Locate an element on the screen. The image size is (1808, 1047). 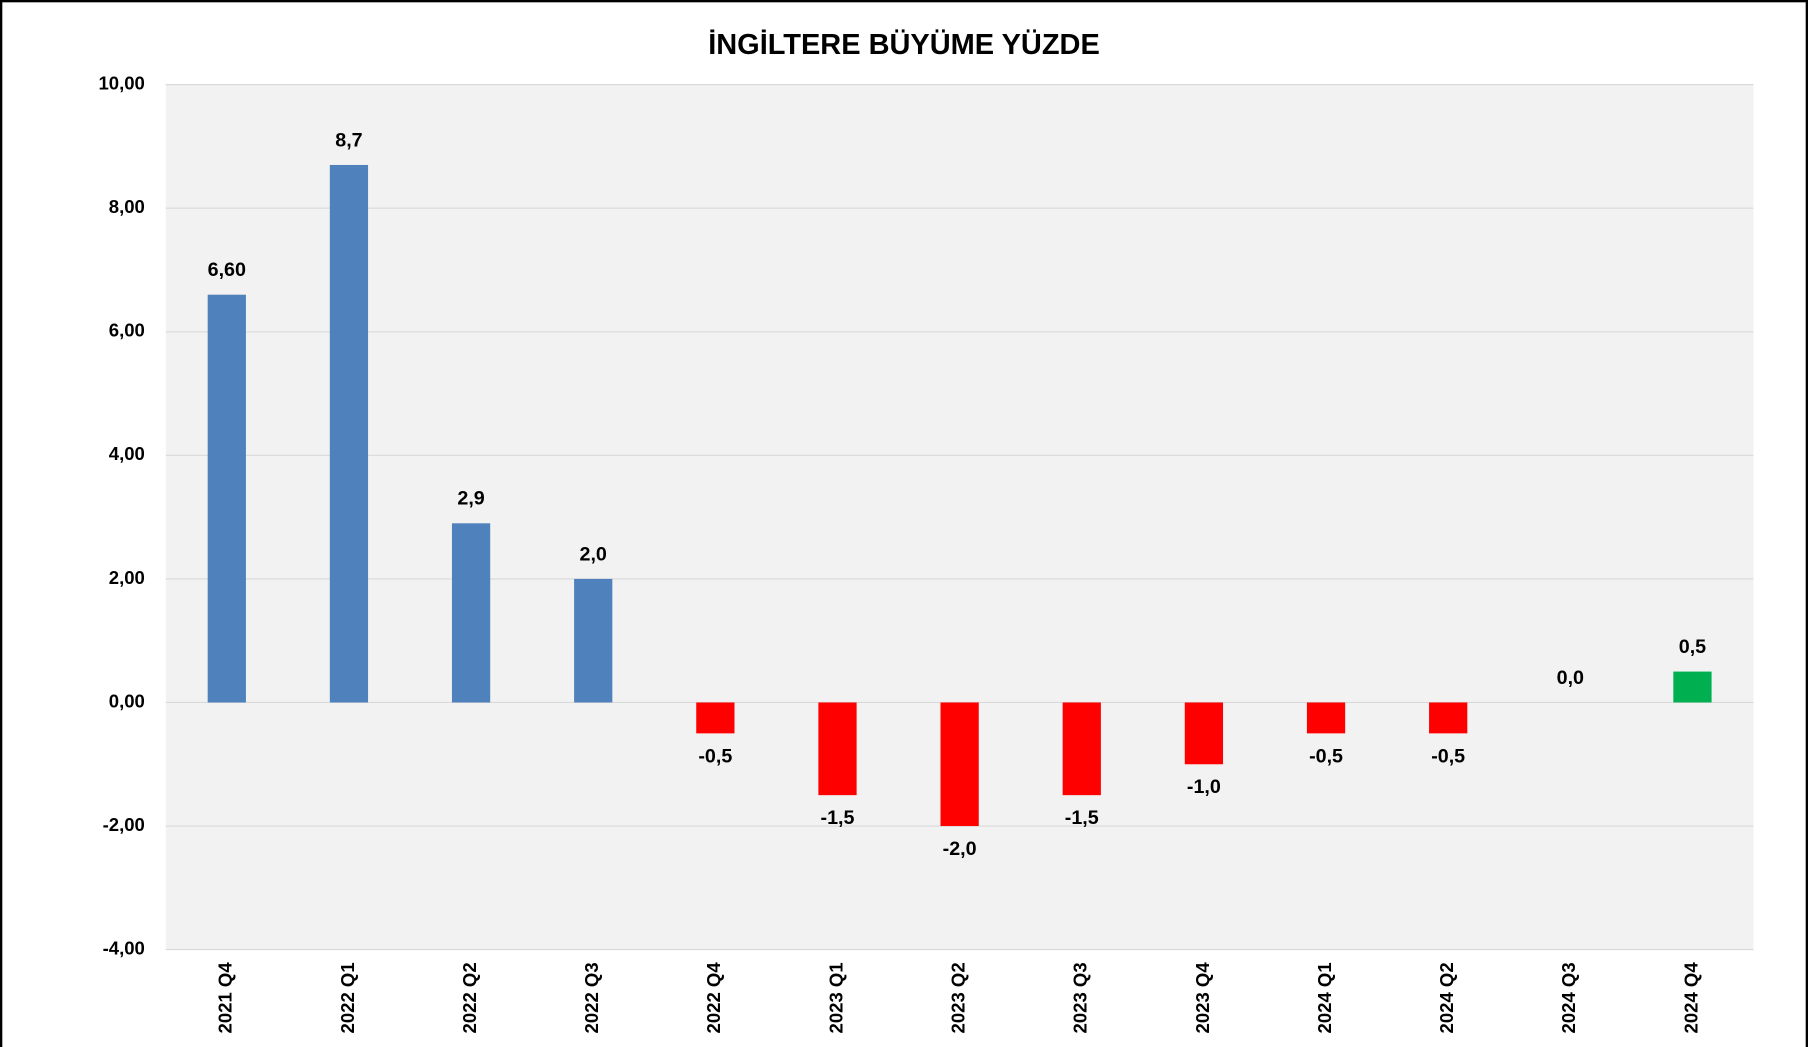
x-tick-label: 2022 Q1 is located at coordinates (347, 997).